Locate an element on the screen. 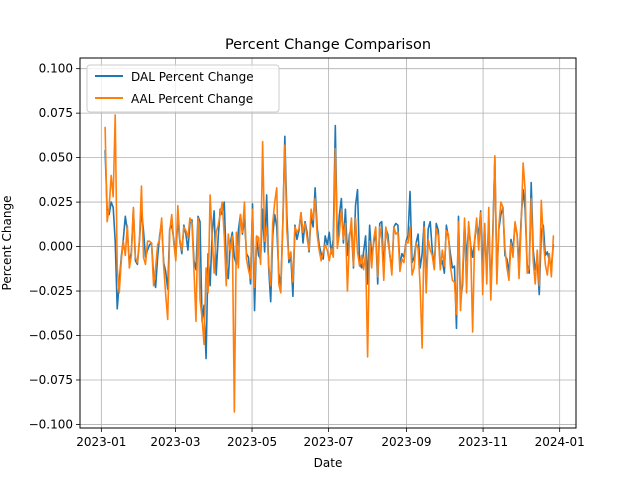 This screenshot has height=480, width=640. y-axis-label: Percent Change is located at coordinates (7, 243).